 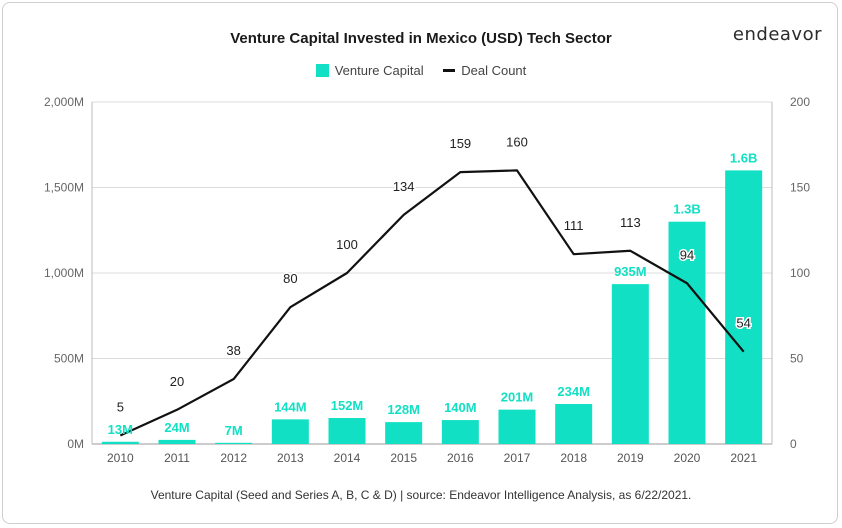 I want to click on line-data-label: 100, so click(x=347, y=244).